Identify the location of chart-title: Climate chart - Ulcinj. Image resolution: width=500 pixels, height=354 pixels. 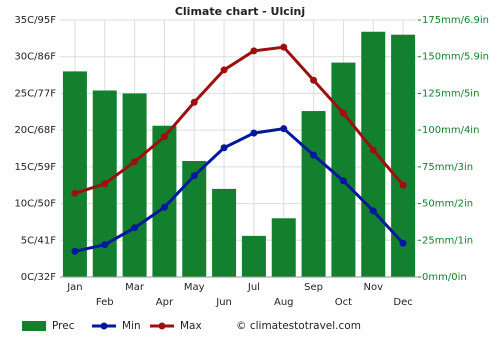
(240, 11).